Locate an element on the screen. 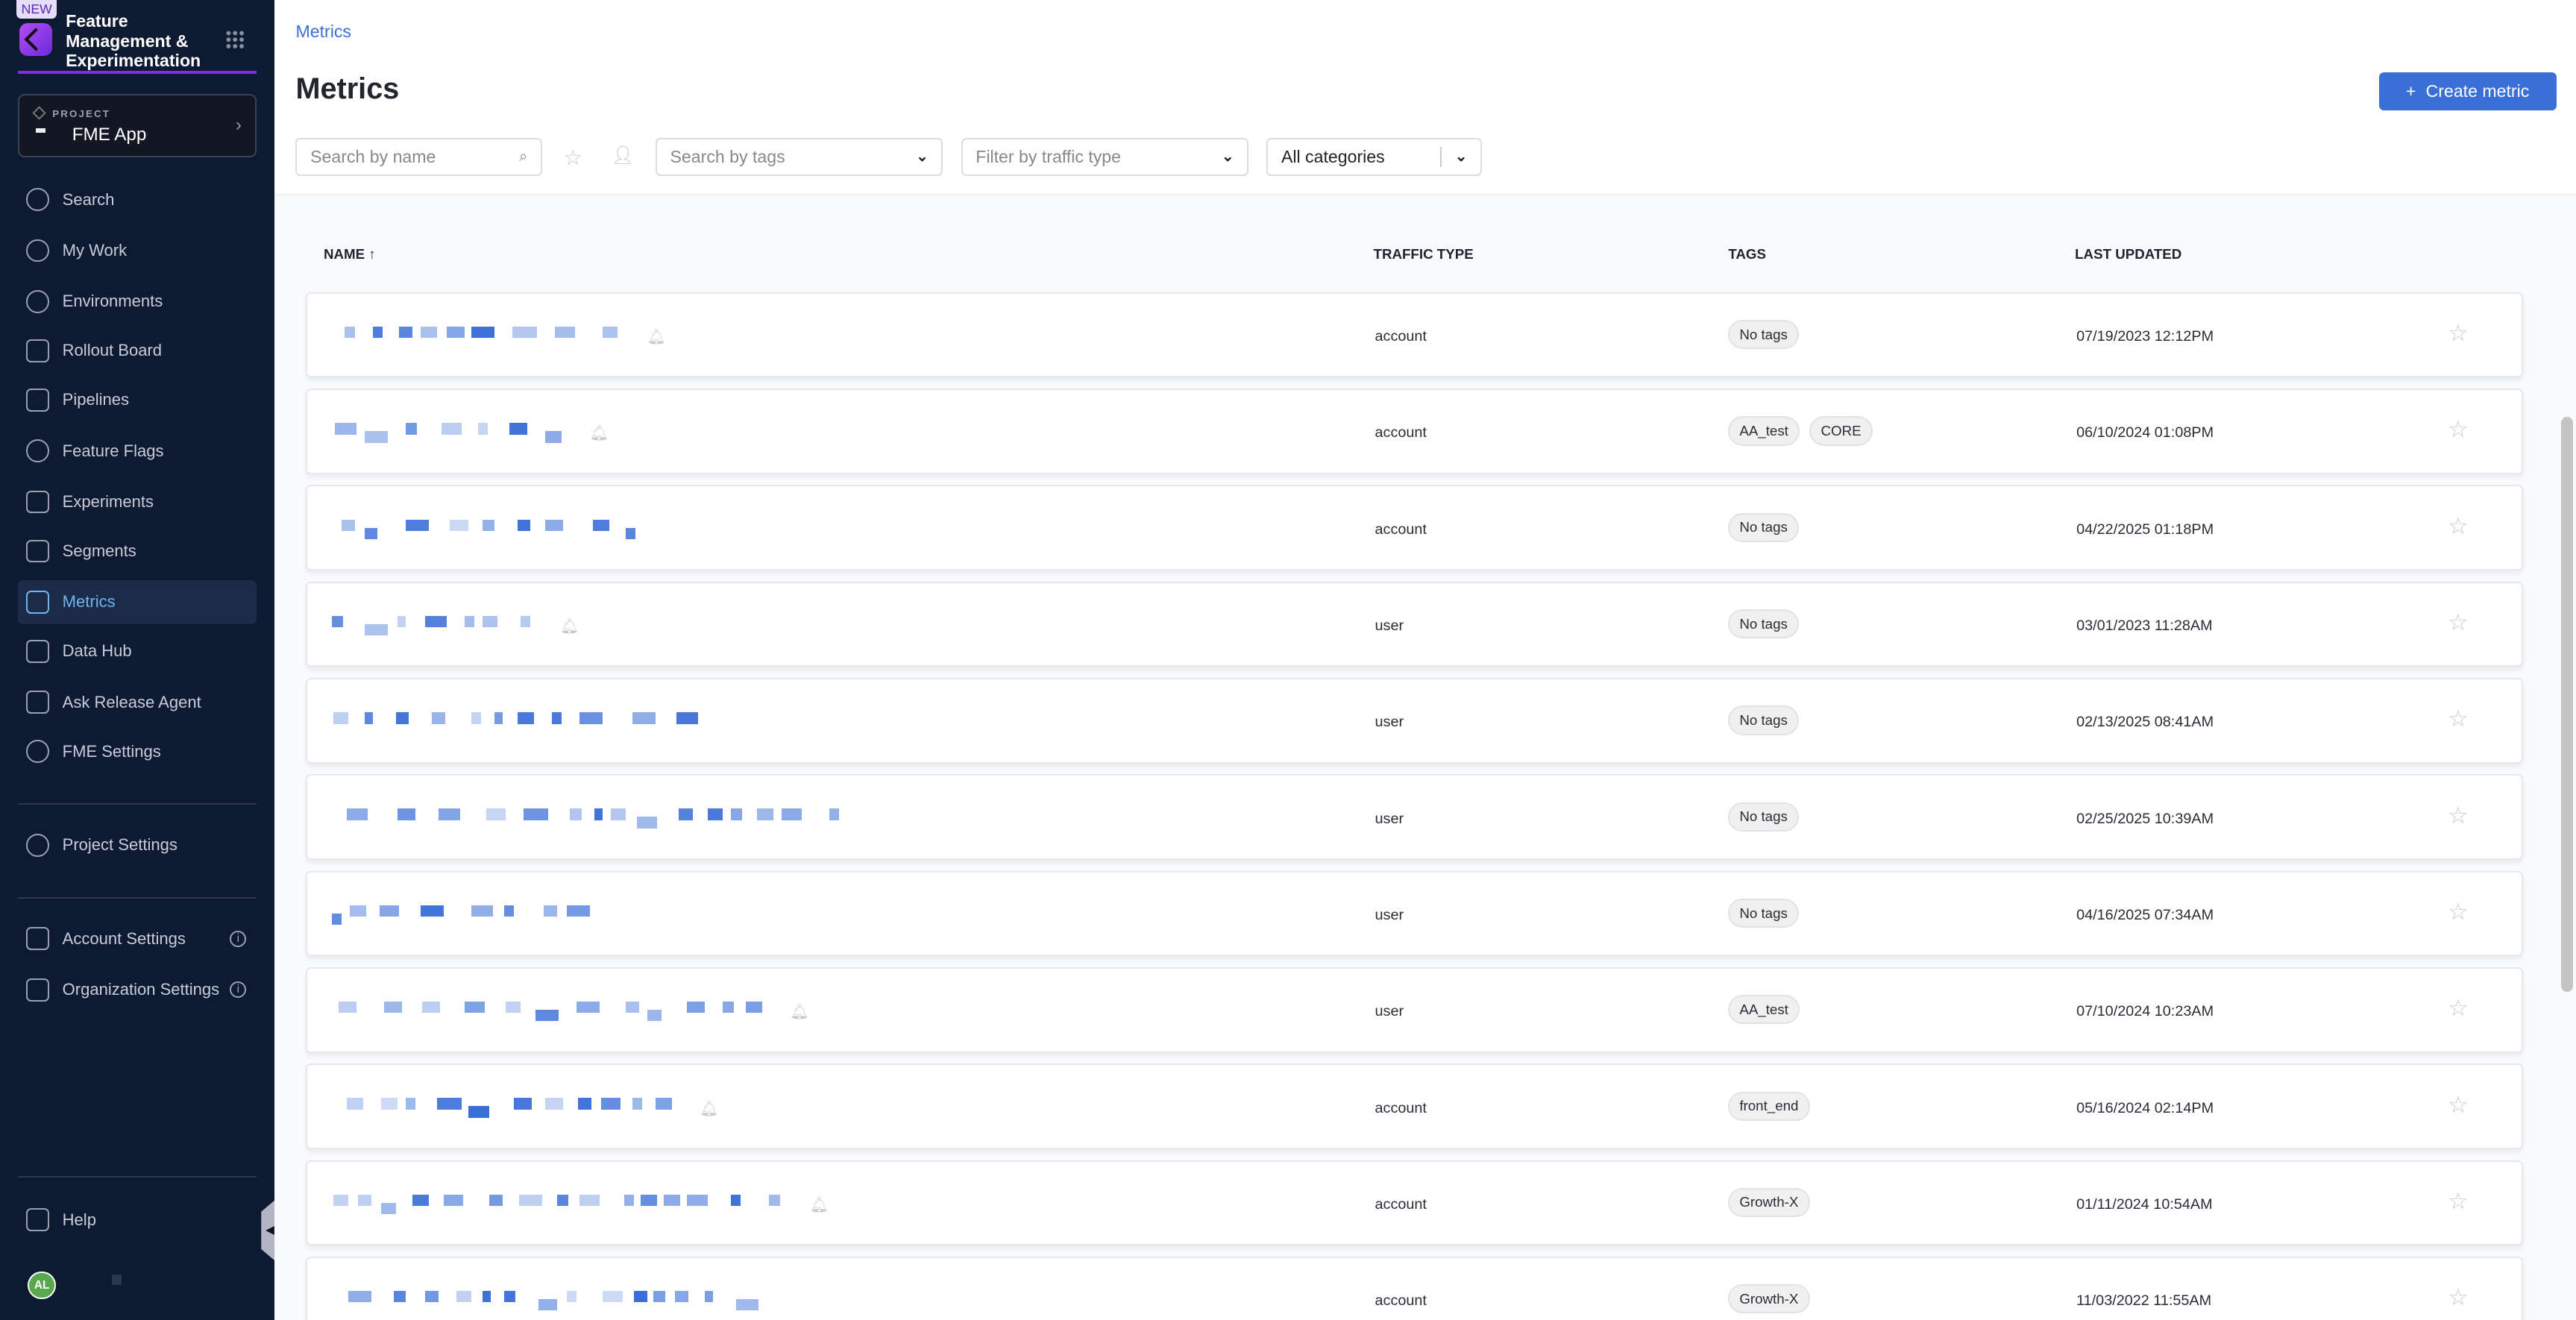  table-row: 🔔︎ account Growth-X 01/11/2024 10:54AM ☆ is located at coordinates (1415, 1203).